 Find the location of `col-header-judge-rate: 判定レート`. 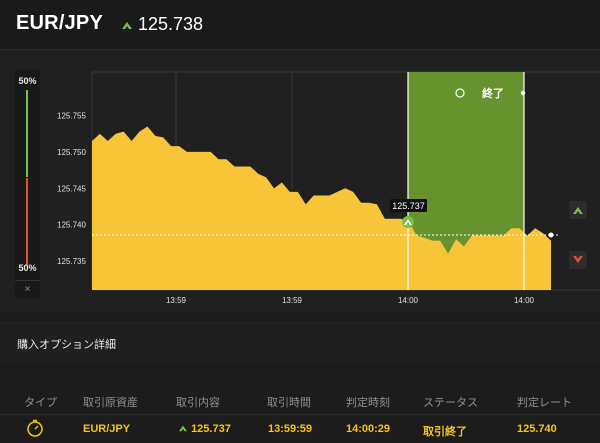

col-header-judge-rate: 判定レート is located at coordinates (544, 403).